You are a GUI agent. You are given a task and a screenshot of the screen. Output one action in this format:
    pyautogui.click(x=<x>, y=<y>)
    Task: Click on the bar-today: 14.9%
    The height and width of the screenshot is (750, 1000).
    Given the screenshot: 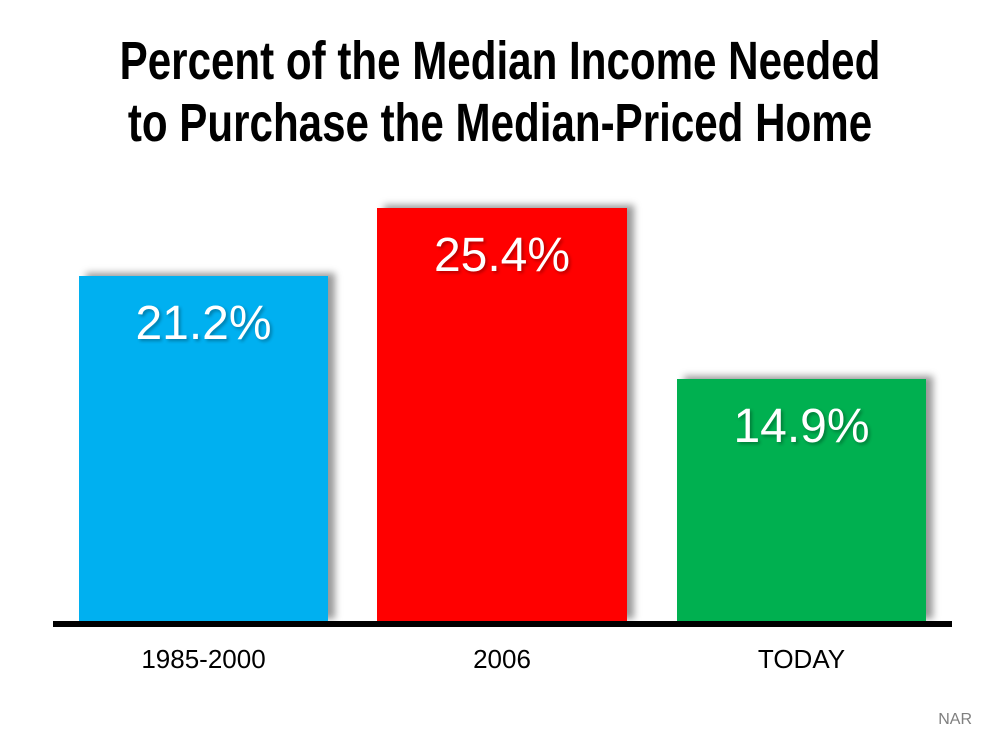 What is the action you would take?
    pyautogui.click(x=801, y=500)
    